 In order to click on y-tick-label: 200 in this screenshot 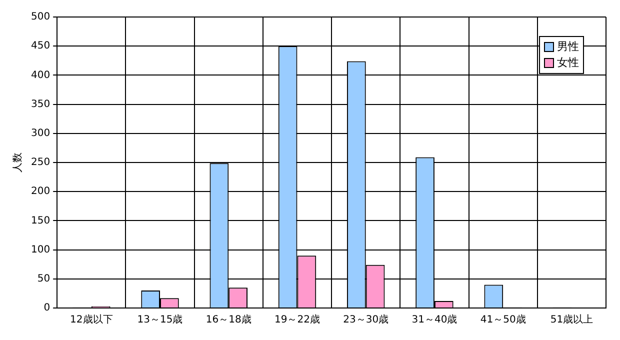, I will do `click(40, 192)`.